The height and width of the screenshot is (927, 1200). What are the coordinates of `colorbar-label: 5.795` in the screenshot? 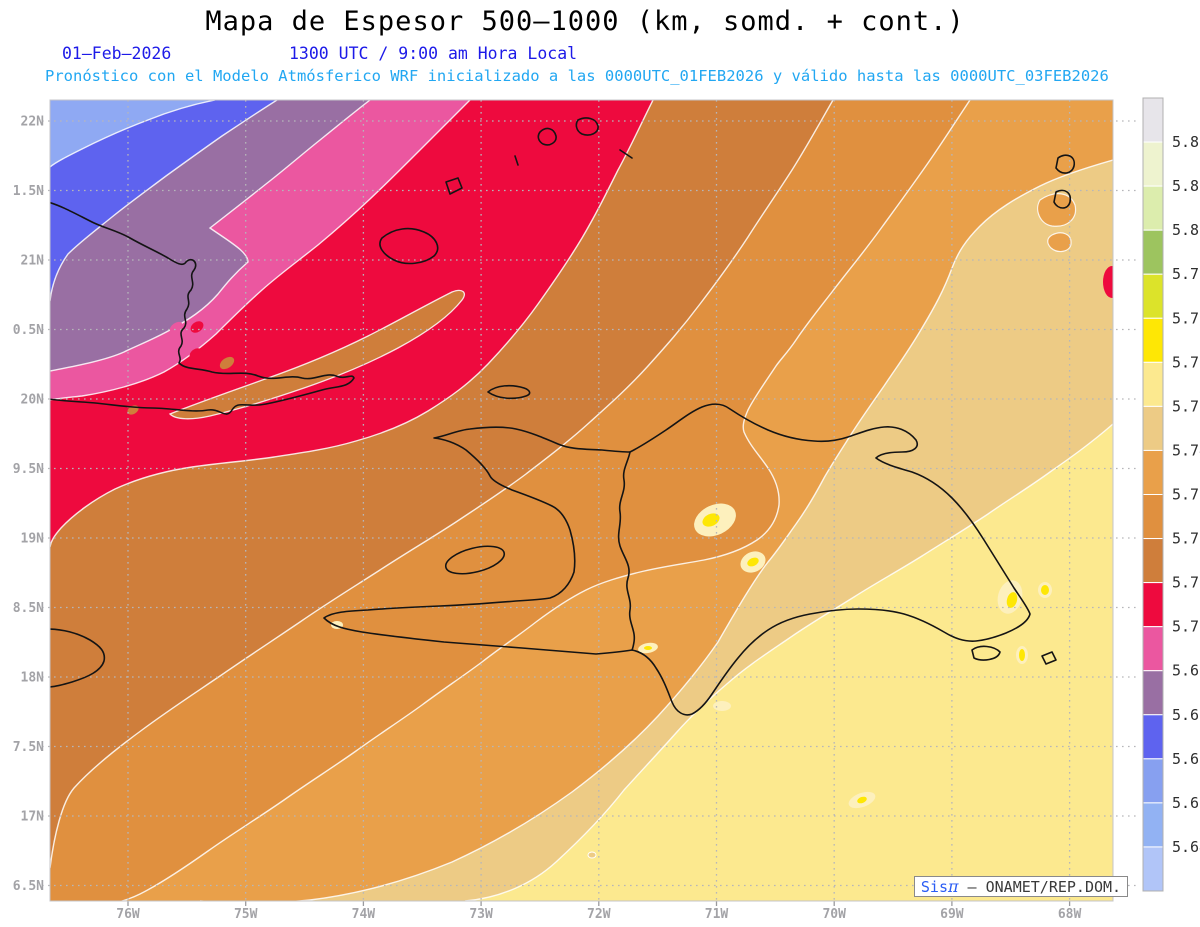 It's located at (1186, 274).